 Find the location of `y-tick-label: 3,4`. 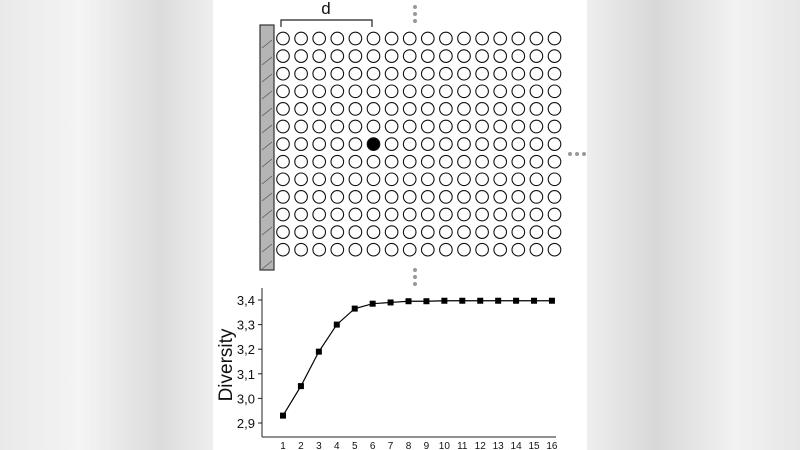

y-tick-label: 3,4 is located at coordinates (246, 300).